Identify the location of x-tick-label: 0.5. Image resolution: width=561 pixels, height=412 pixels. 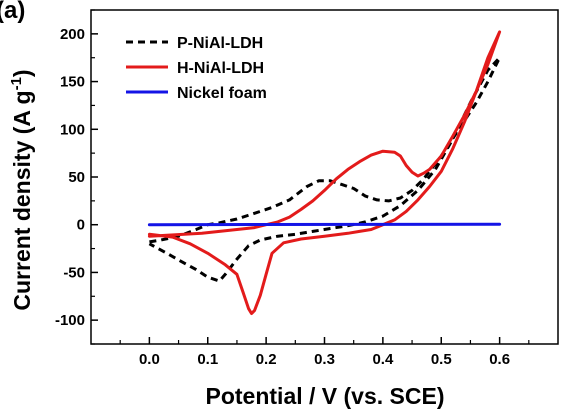
(441, 359).